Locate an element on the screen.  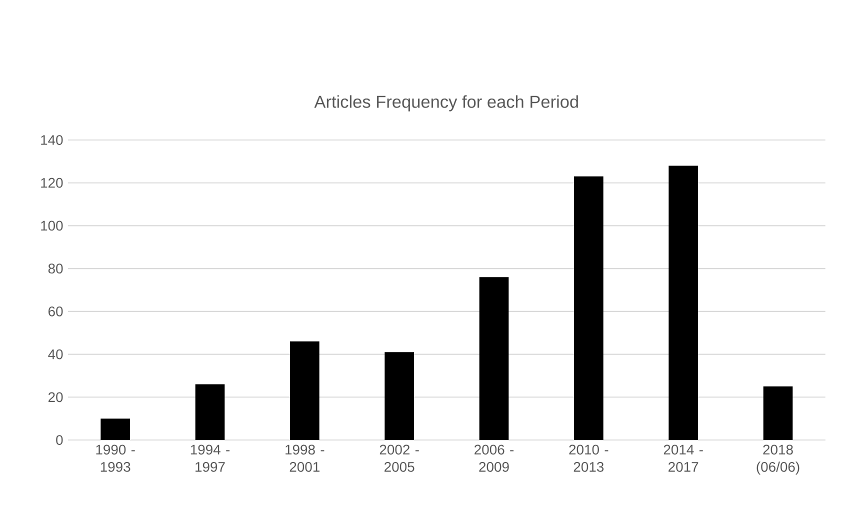
y-tick-label: 40 is located at coordinates (55, 354).